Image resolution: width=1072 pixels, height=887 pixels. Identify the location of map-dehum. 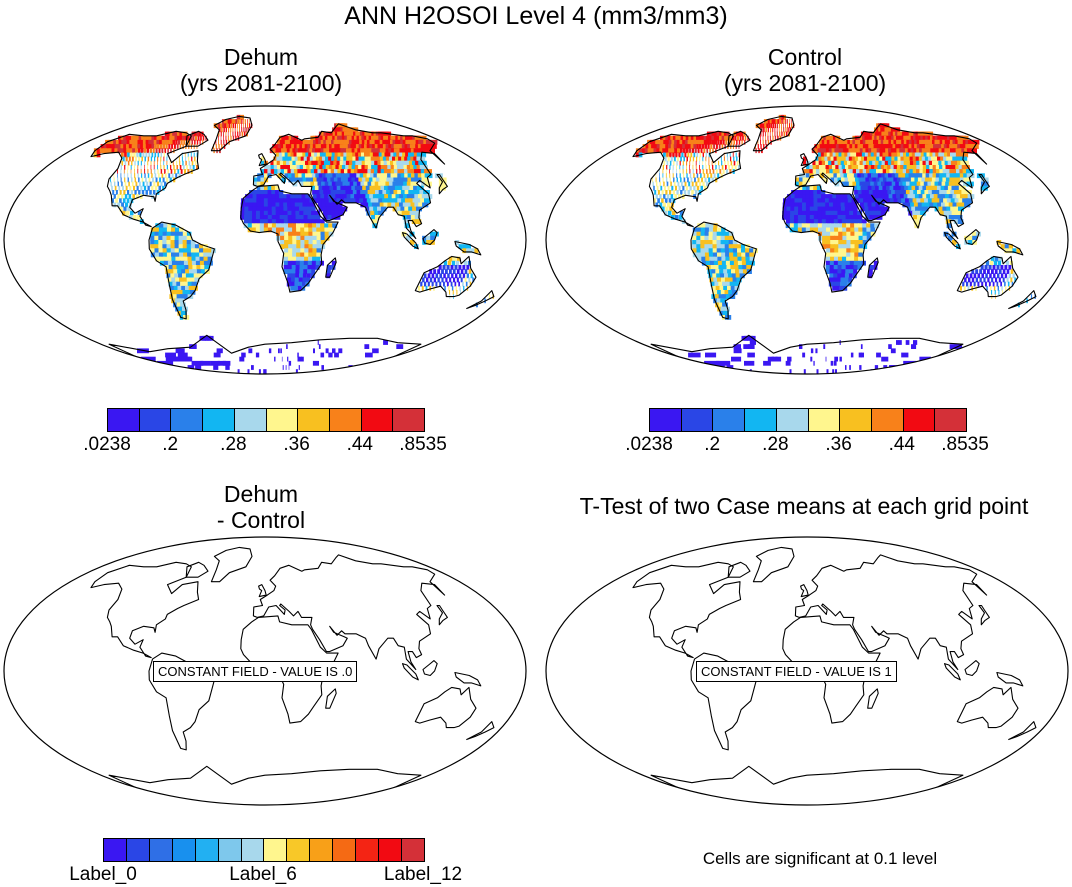
(265, 240).